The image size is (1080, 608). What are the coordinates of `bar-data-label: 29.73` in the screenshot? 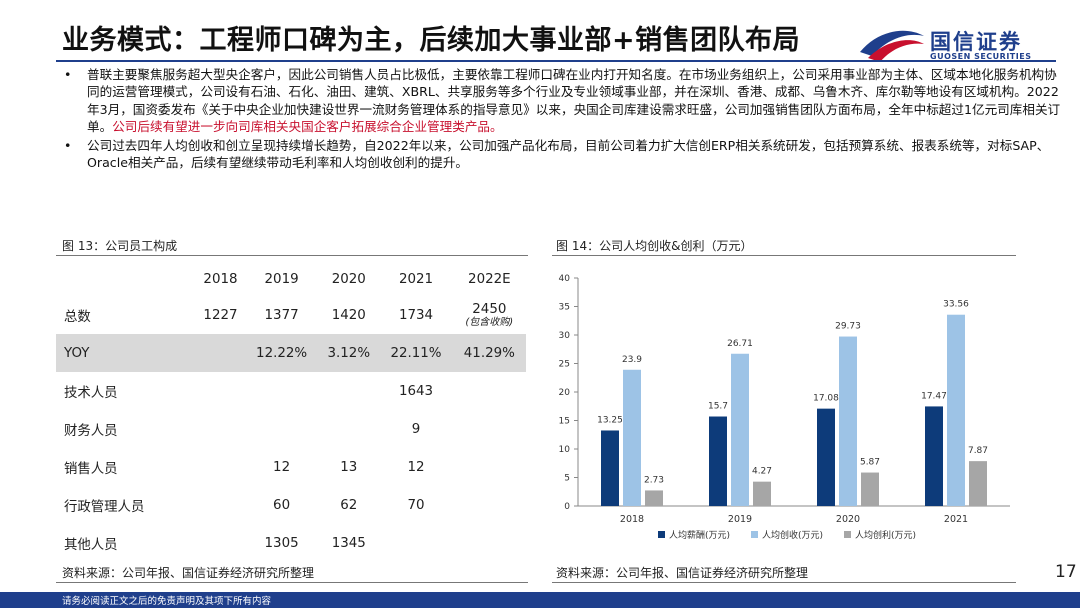 It's located at (848, 327).